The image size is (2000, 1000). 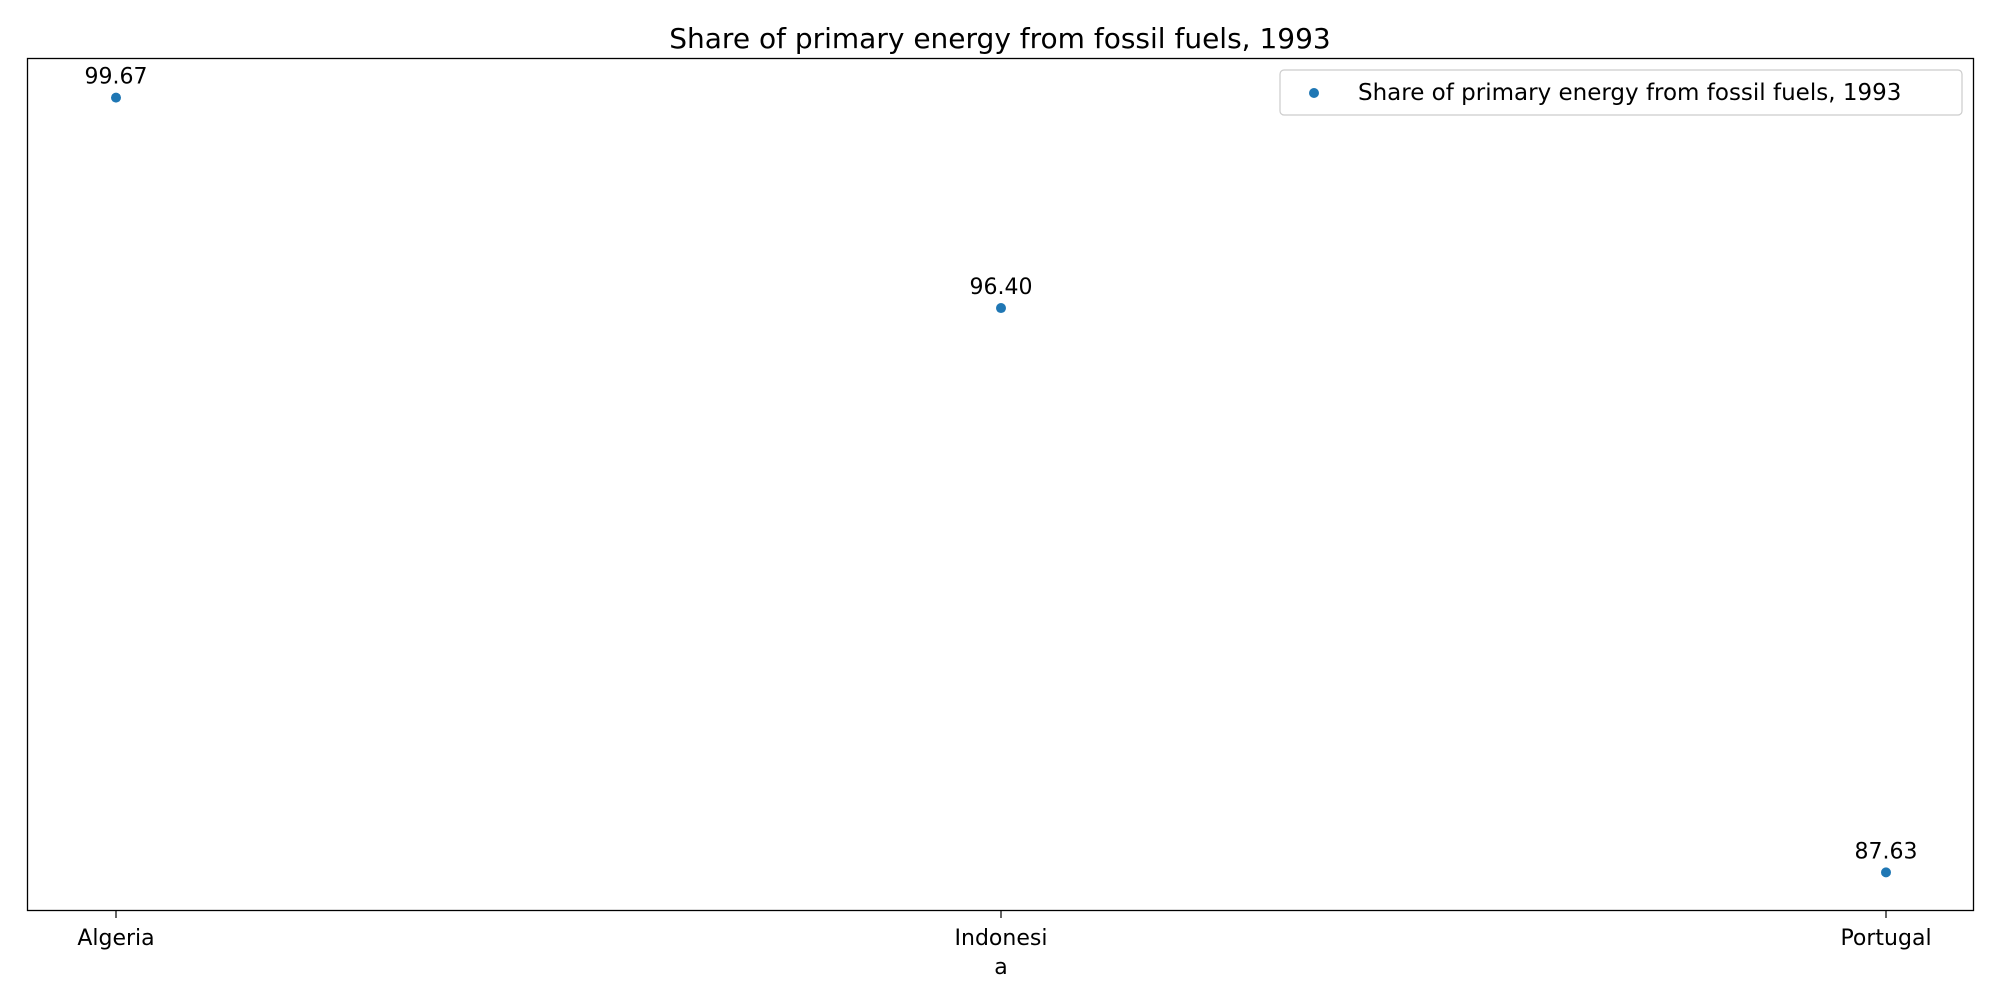 I want to click on data-label: 96.40, so click(x=1001, y=287).